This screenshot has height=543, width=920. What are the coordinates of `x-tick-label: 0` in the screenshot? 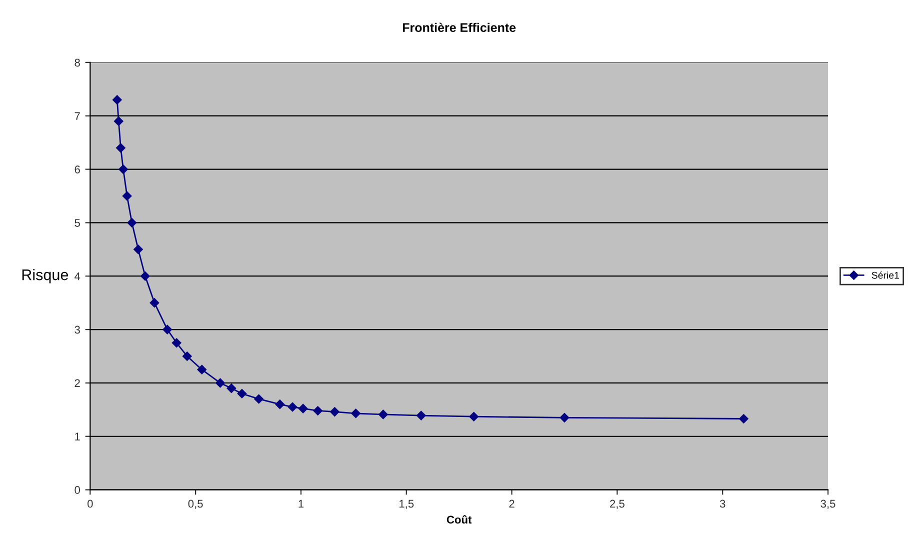 It's located at (90, 504).